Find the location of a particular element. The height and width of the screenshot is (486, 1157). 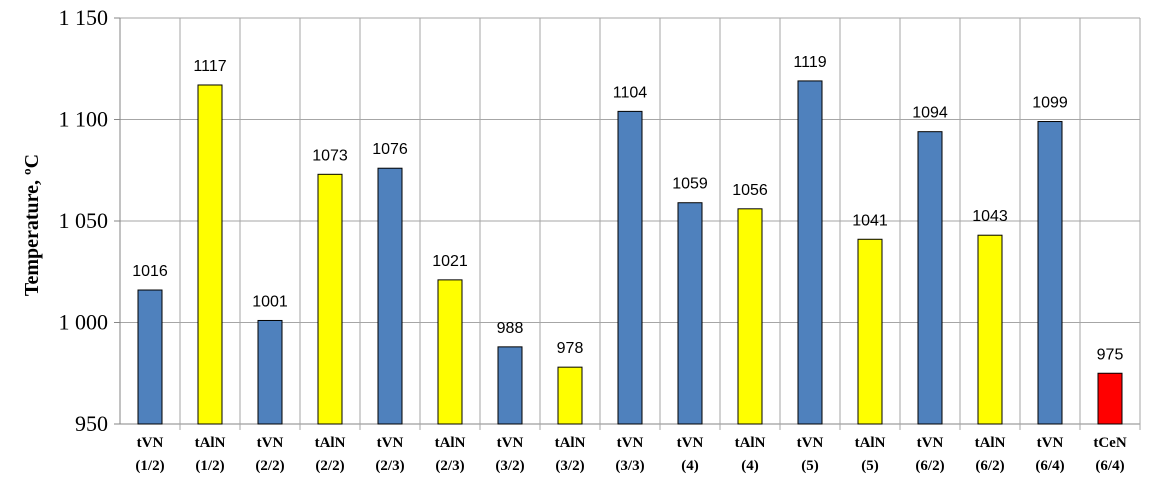

y-tick-label: 1 150 is located at coordinates (84, 17).